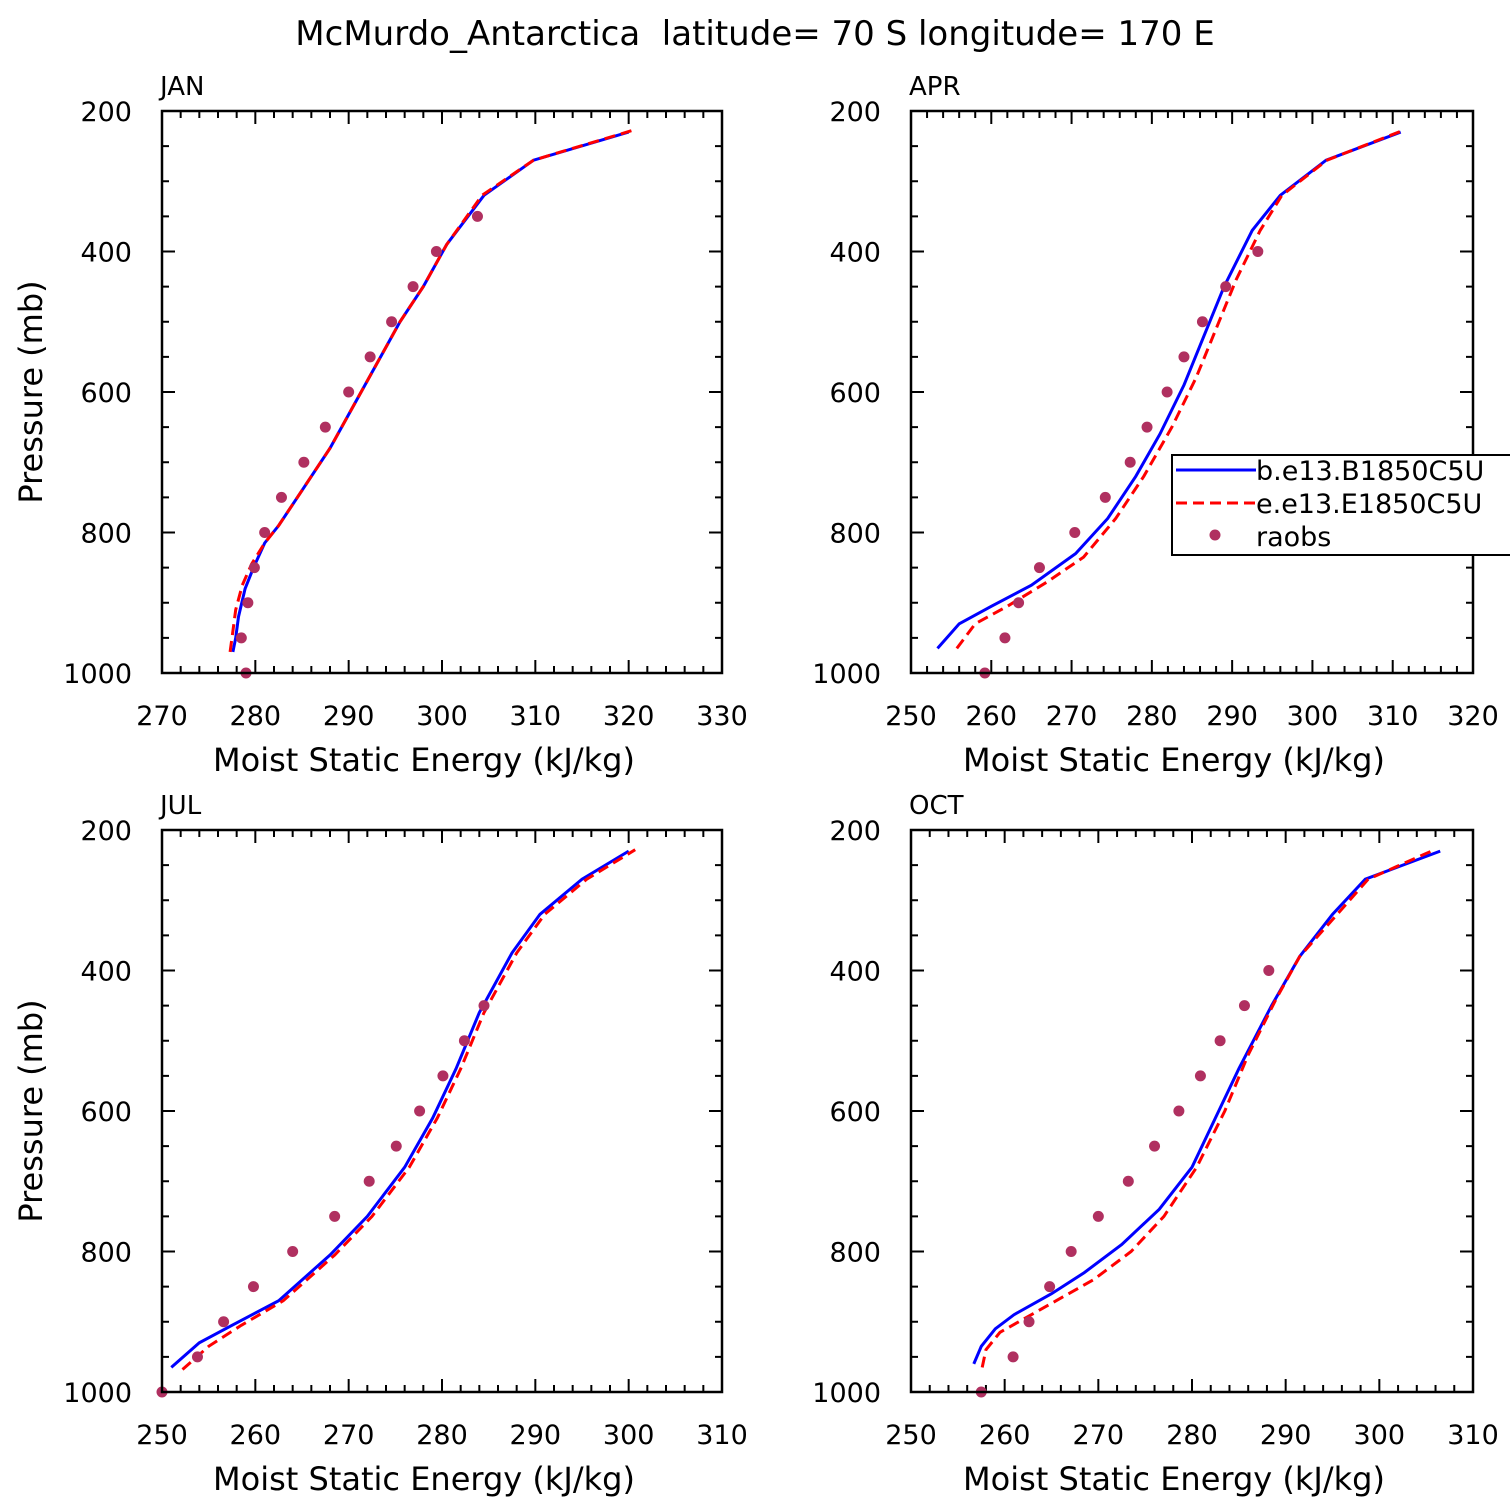  What do you see at coordinates (1215, 535) in the screenshot?
I see `legend-swatch-dot` at bounding box center [1215, 535].